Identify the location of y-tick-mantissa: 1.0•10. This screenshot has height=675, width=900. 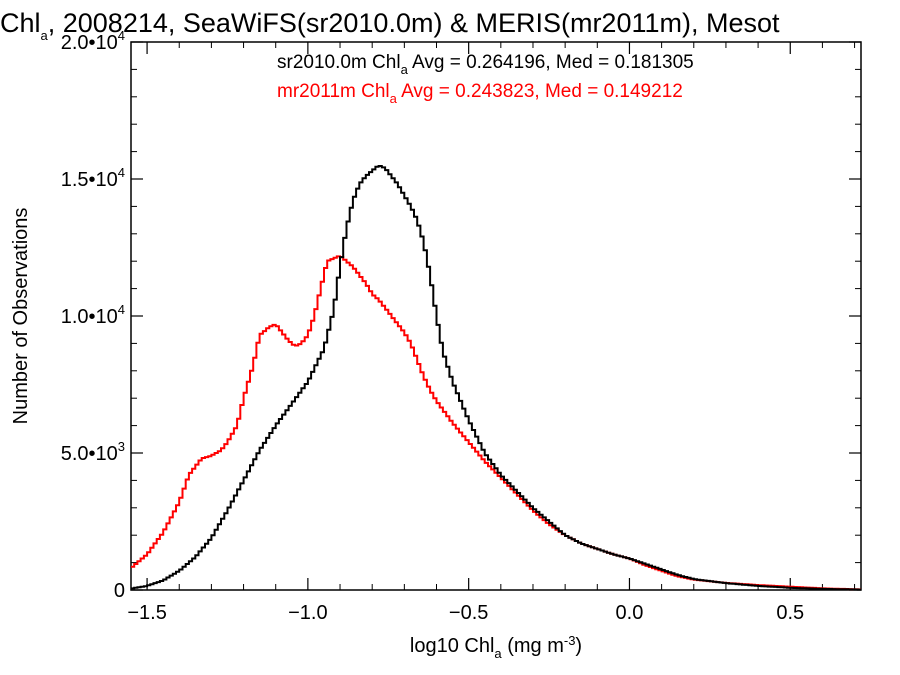
(89, 317).